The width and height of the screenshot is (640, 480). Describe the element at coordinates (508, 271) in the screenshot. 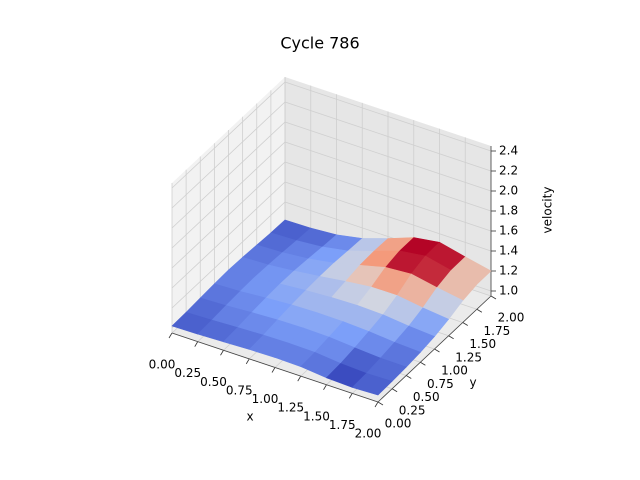

I see `z-tick-label: 1.2` at that location.